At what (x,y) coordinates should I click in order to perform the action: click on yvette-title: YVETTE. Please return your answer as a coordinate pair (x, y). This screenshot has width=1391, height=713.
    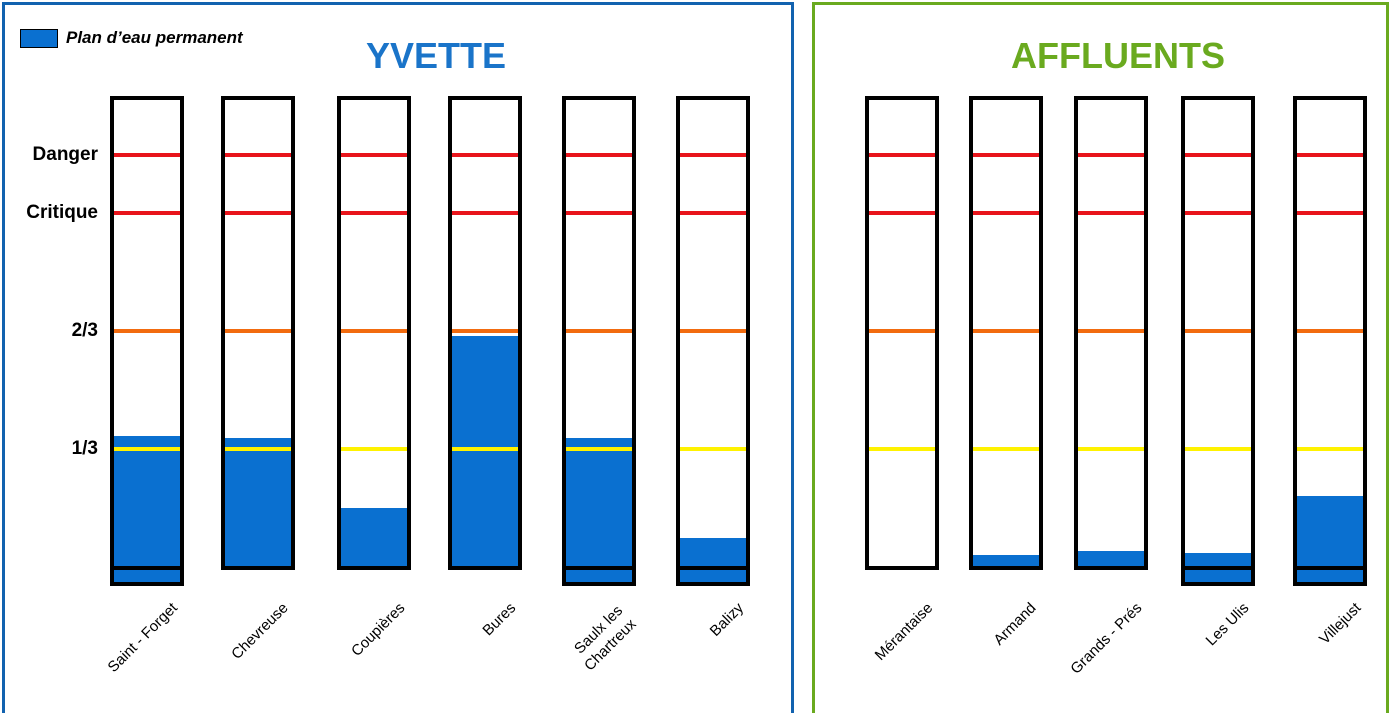
    Looking at the image, I should click on (436, 55).